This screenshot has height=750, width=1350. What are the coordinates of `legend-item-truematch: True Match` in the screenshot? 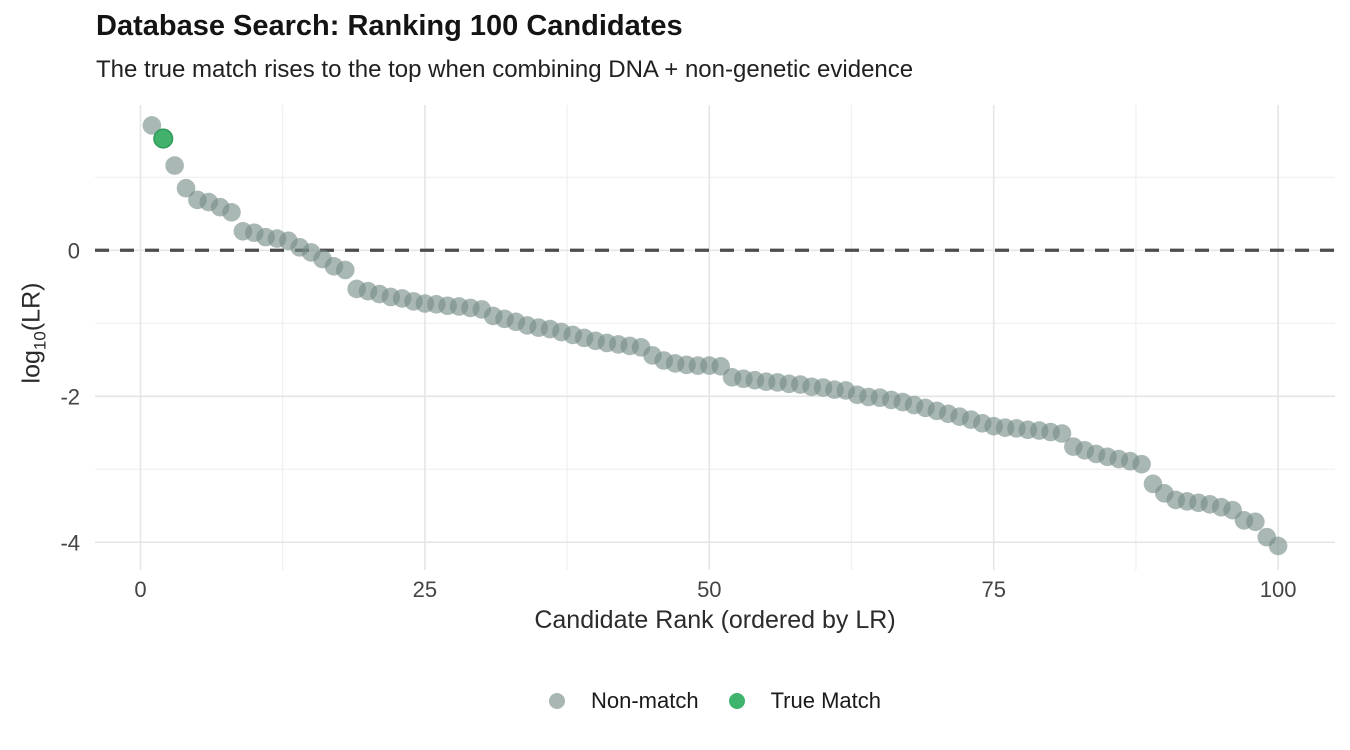 It's located at (805, 701).